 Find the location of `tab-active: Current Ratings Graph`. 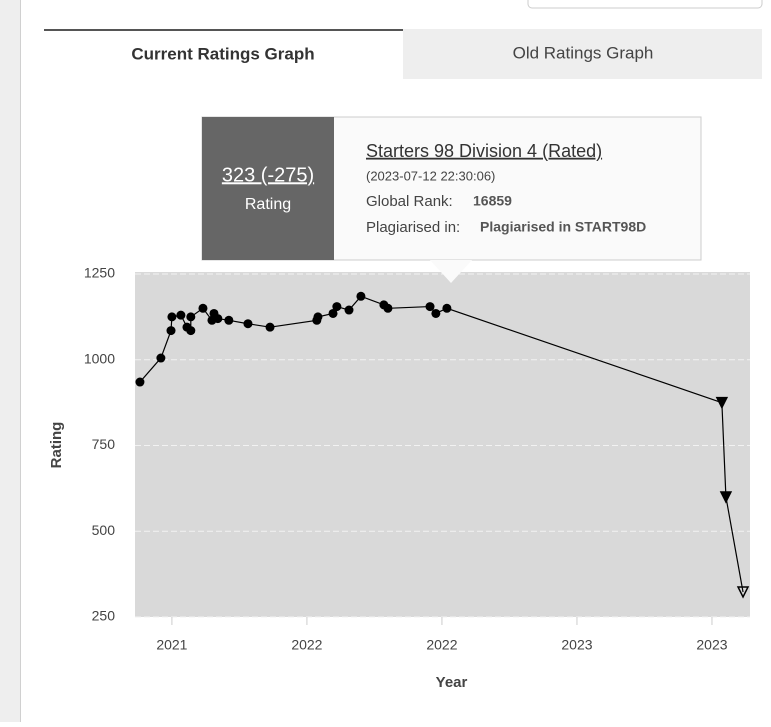

tab-active: Current Ratings Graph is located at coordinates (222, 53).